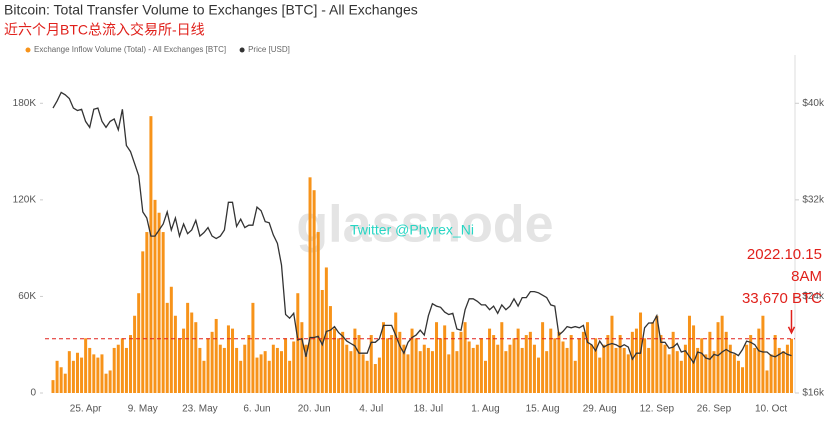 This screenshot has height=421, width=836. Describe the element at coordinates (200, 409) in the screenshot. I see `x-tick-label: 23. May` at that location.